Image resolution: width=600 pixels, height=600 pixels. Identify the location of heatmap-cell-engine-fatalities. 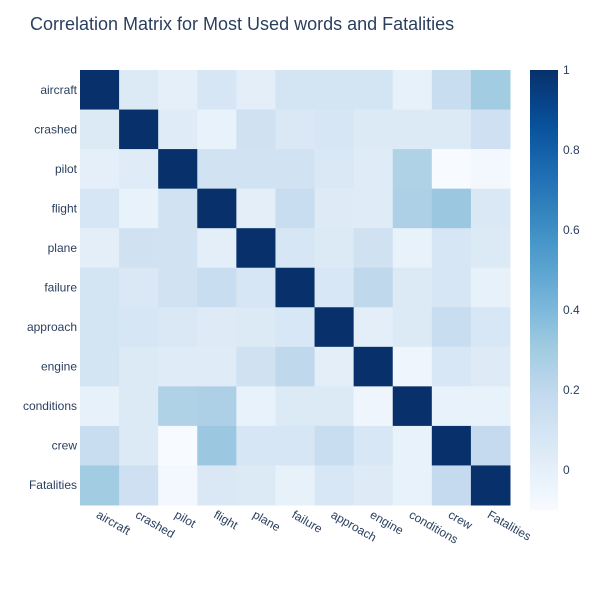
(490, 366).